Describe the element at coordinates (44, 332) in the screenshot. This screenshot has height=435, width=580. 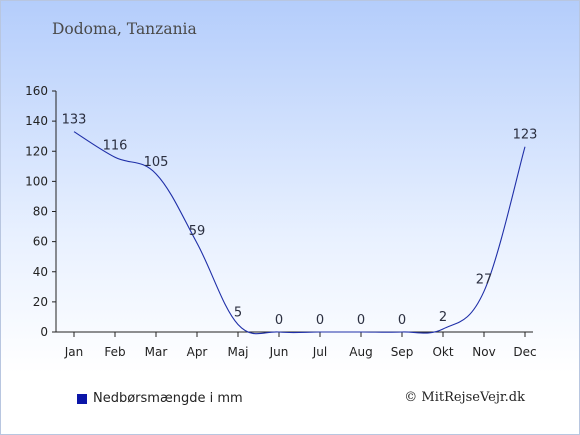
I see `y-tick-label: 0` at that location.